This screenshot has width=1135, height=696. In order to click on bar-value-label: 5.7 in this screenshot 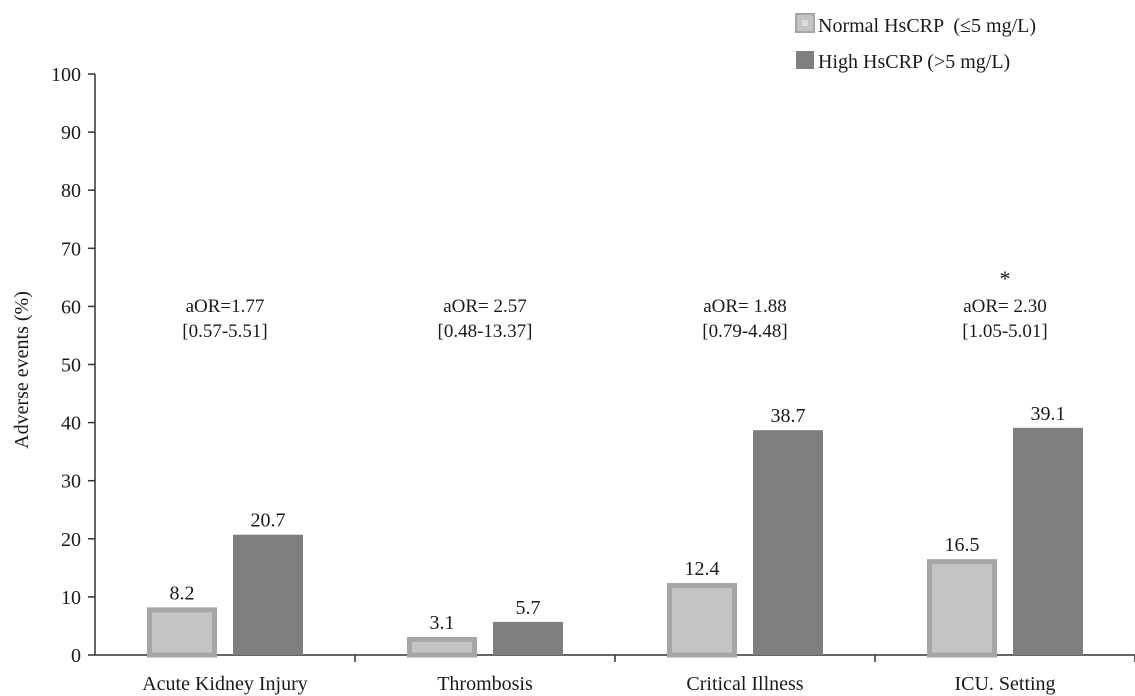, I will do `click(528, 608)`.